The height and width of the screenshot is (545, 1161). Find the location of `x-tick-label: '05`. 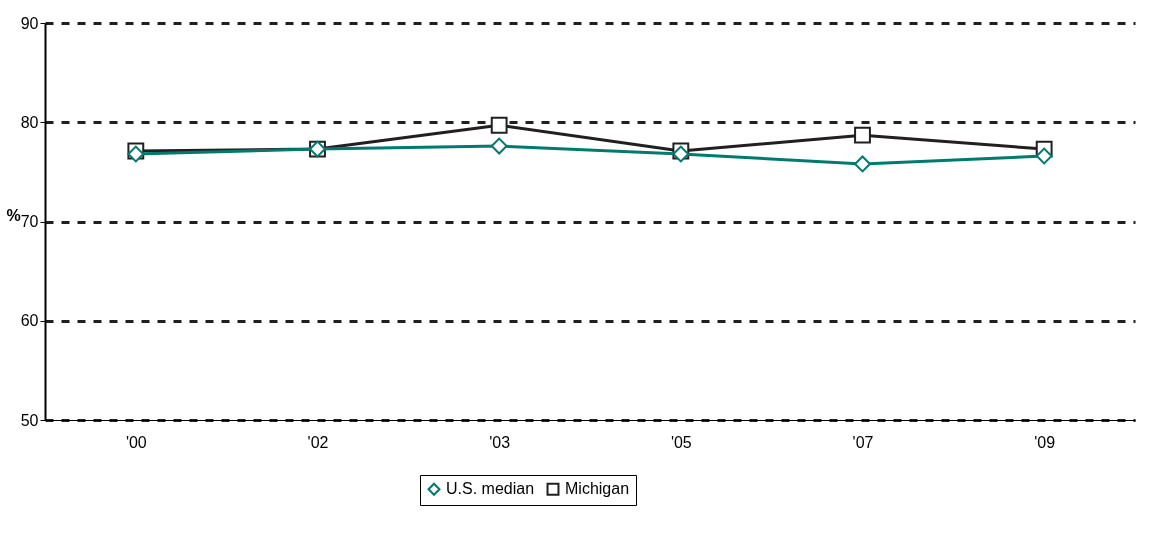

x-tick-label: '05 is located at coordinates (681, 442).